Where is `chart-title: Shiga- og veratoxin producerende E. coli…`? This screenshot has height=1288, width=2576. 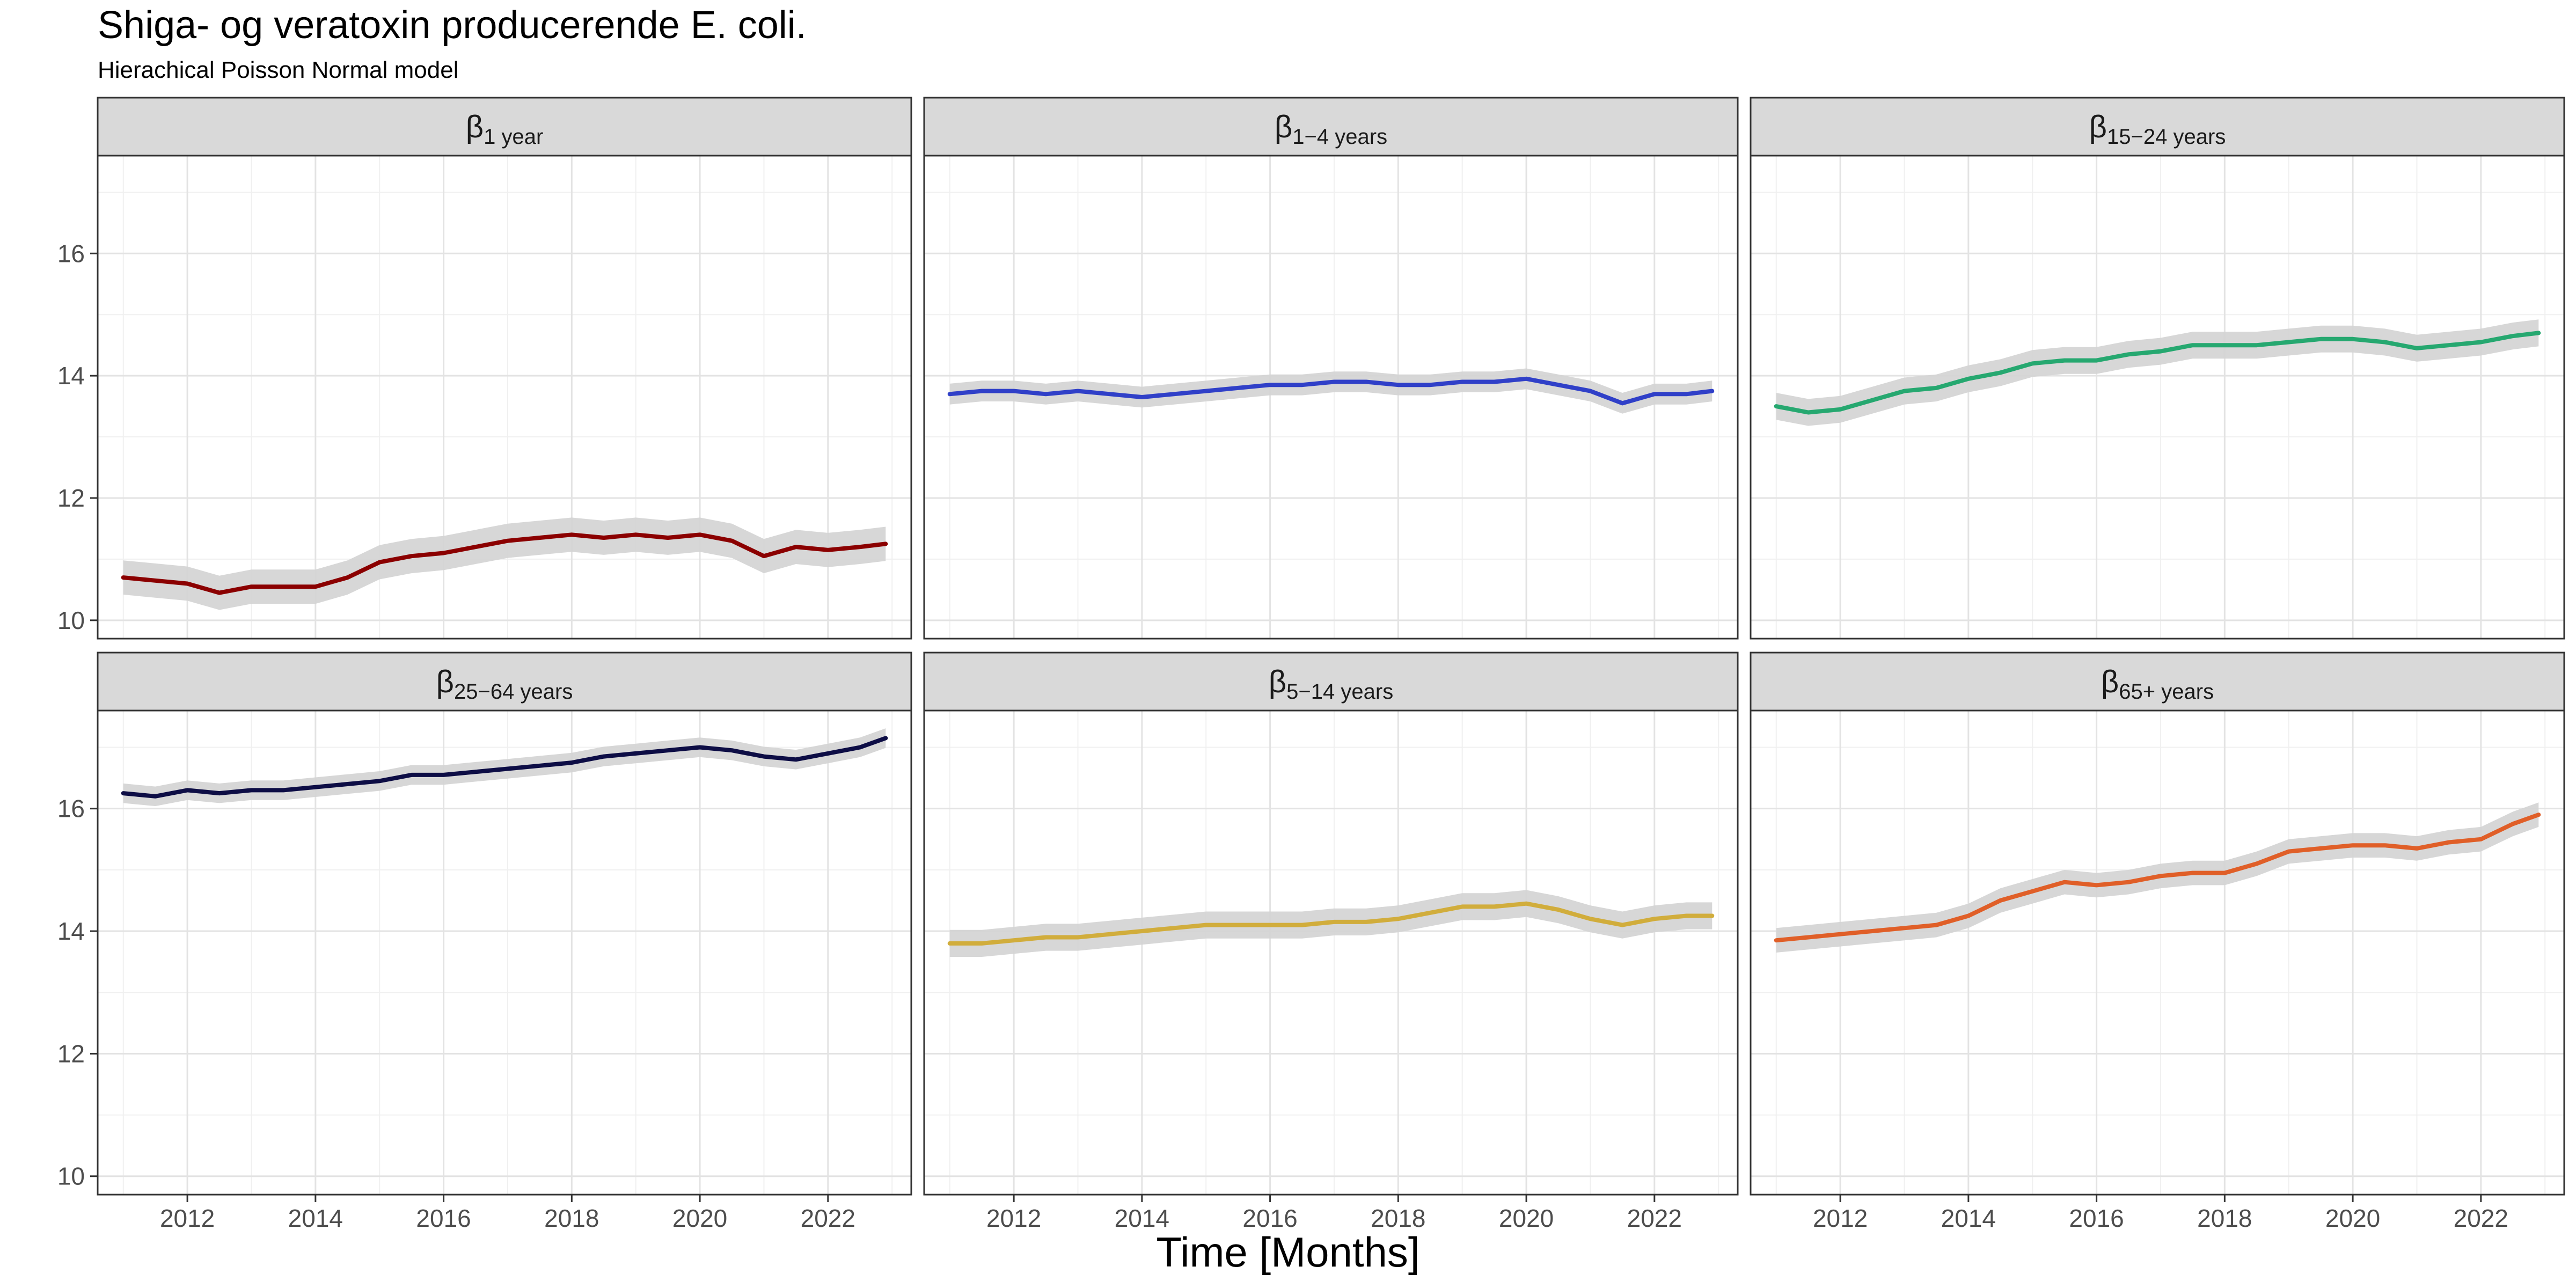
chart-title: Shiga- og veratoxin producerende E. coli… is located at coordinates (452, 25).